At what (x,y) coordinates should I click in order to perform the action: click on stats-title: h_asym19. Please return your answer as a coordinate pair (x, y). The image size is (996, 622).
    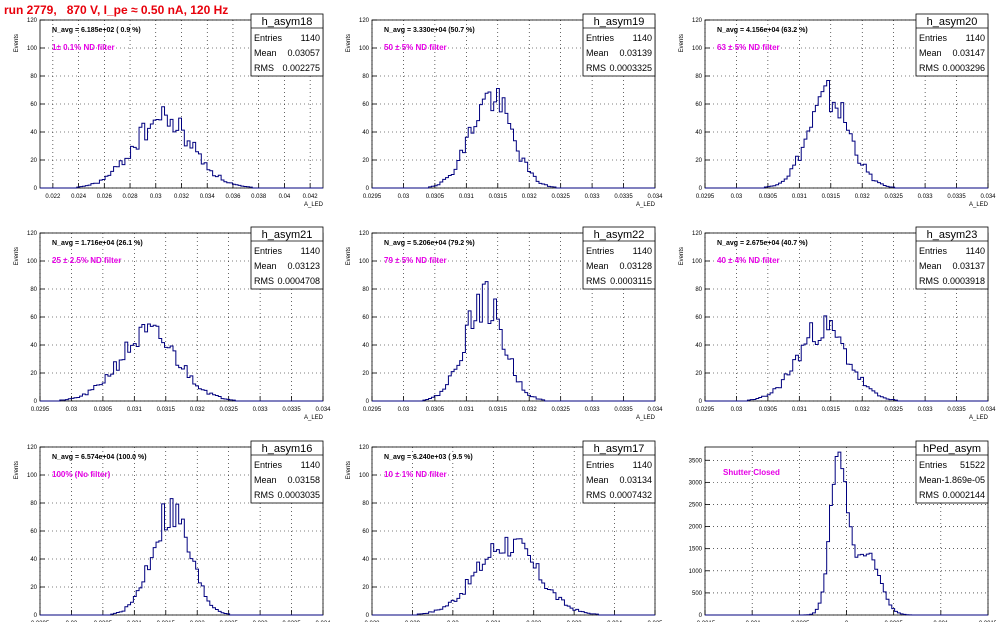
    Looking at the image, I should click on (619, 22).